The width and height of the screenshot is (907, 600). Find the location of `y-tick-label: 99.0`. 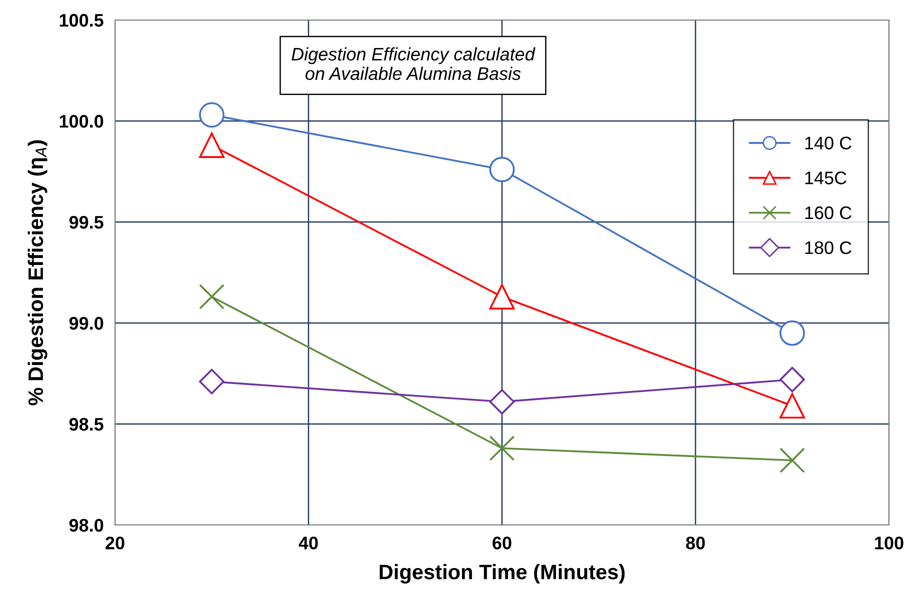

y-tick-label: 99.0 is located at coordinates (86, 323).